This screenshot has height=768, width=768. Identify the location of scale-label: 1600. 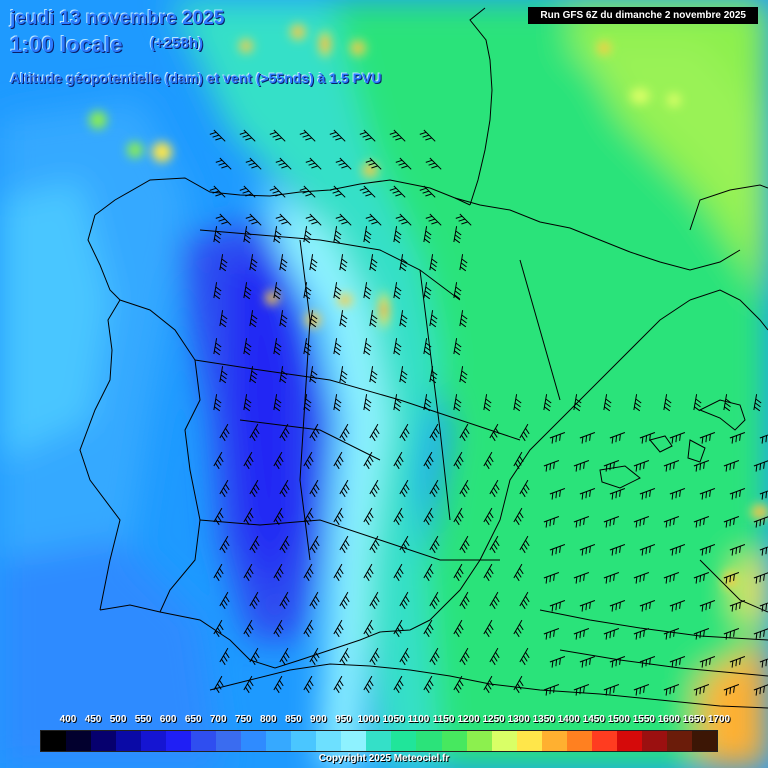
(668, 719).